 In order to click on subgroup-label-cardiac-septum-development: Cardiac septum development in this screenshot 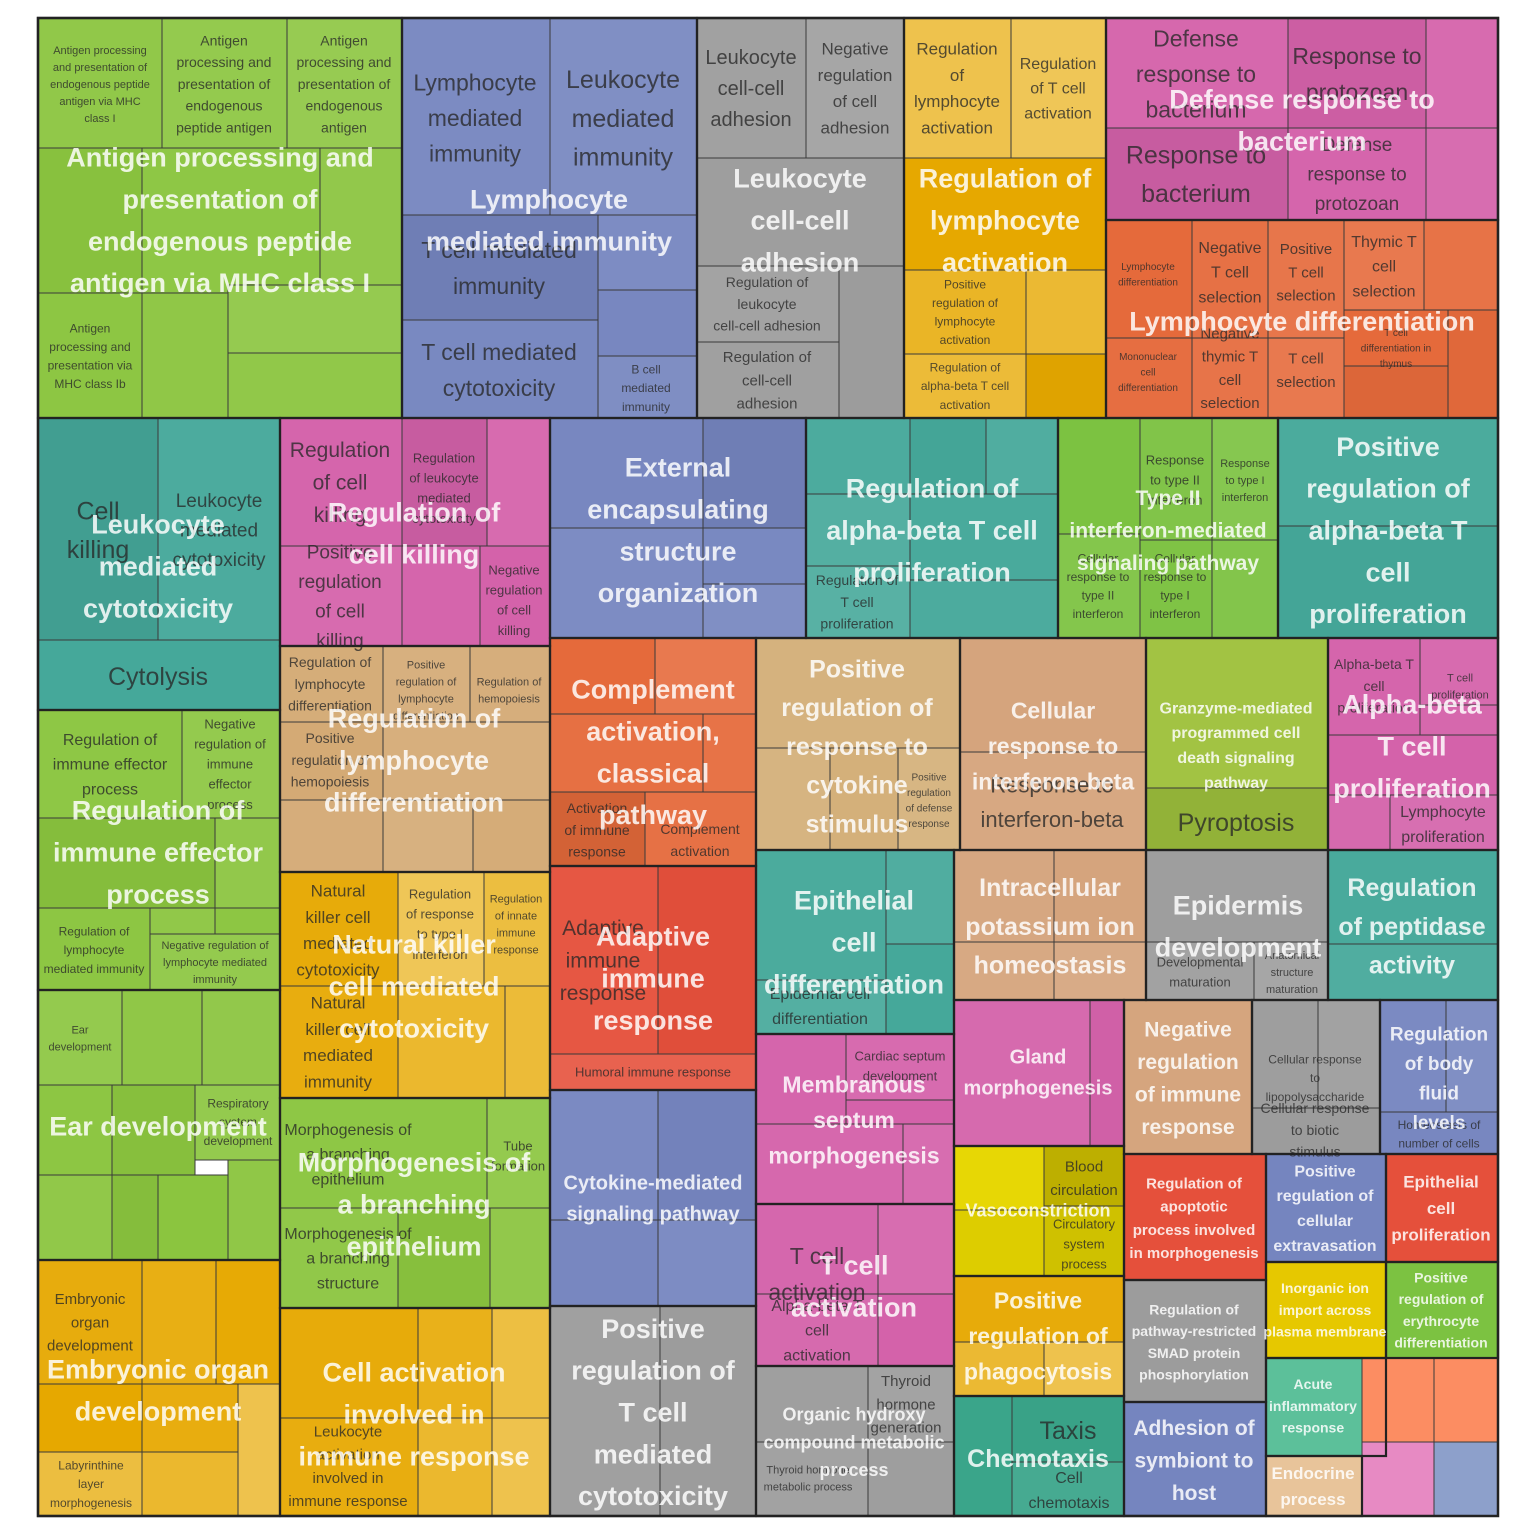, I will do `click(899, 1065)`.